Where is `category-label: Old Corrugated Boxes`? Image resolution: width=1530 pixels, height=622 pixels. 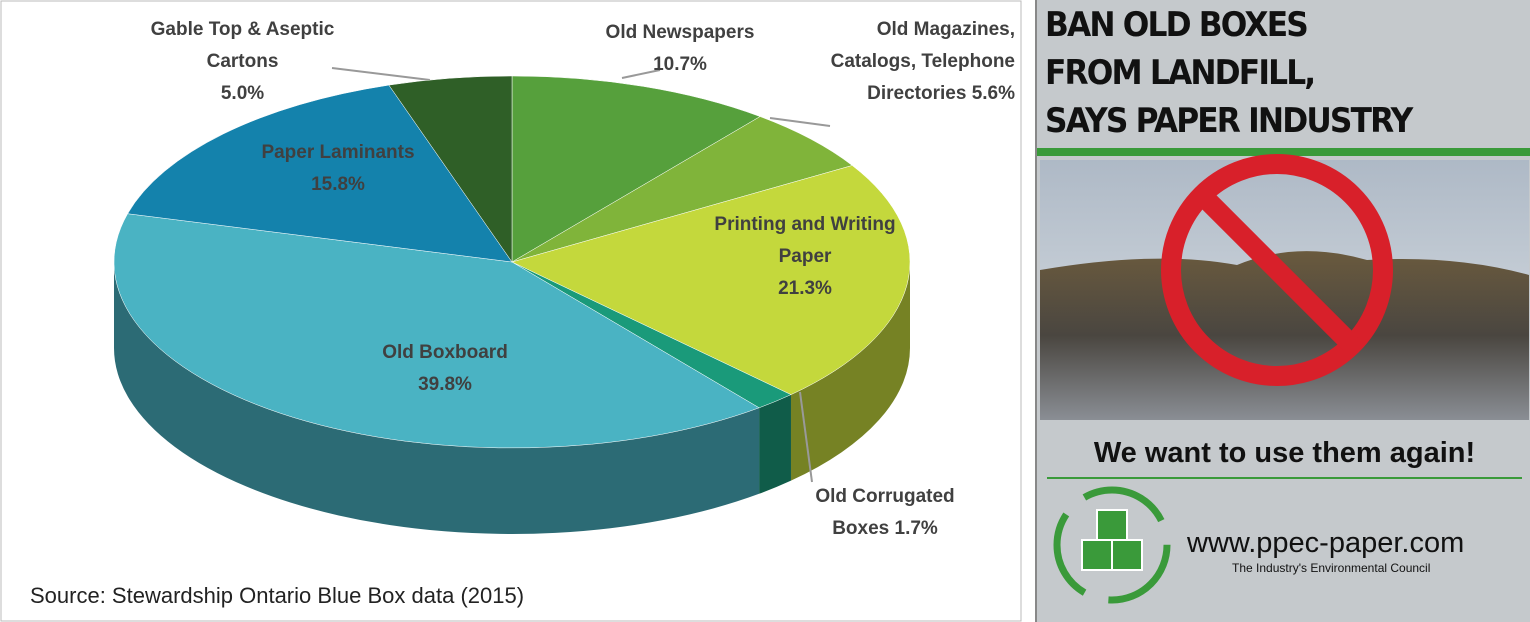
category-label: Old Corrugated Boxes is located at coordinates (885, 512).